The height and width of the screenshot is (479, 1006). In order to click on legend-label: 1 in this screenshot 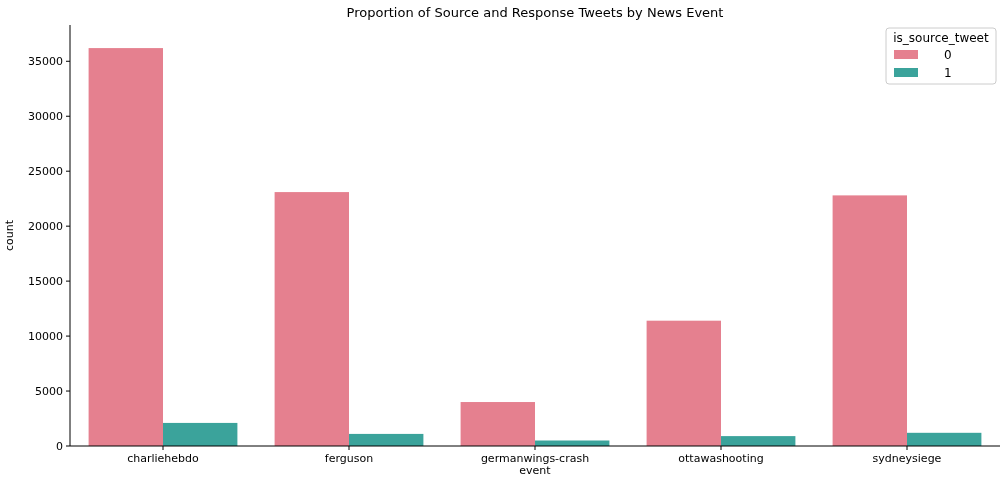, I will do `click(948, 73)`.